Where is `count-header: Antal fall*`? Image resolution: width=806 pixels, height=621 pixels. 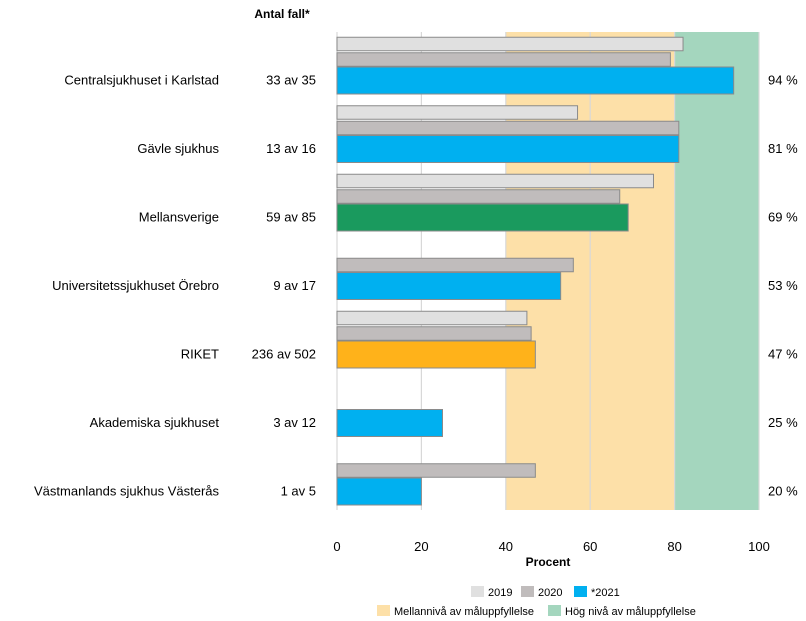 count-header: Antal fall* is located at coordinates (282, 14).